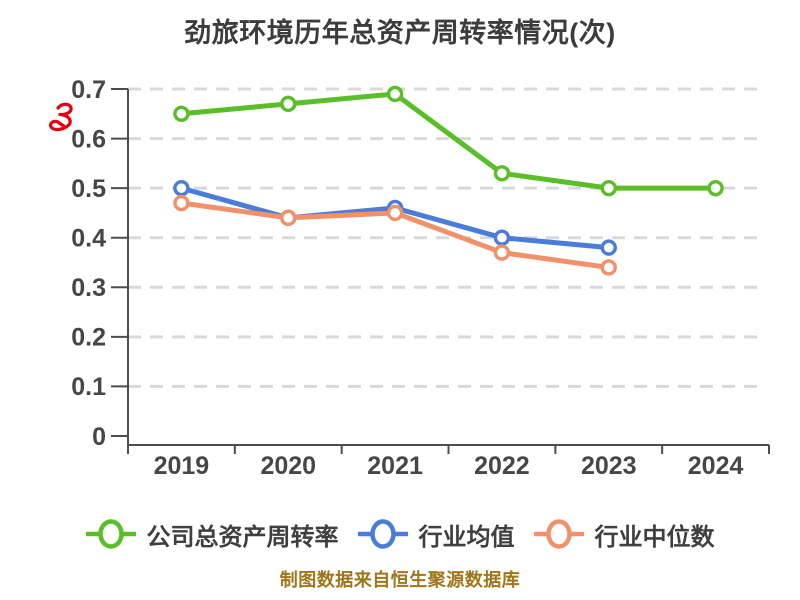  Describe the element at coordinates (716, 466) in the screenshot. I see `x-tick-label: 2024` at that location.